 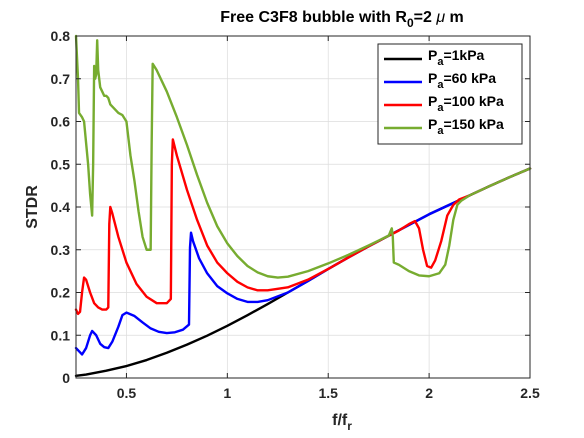 I want to click on y-tick-label: 0.7, so click(x=61, y=79).